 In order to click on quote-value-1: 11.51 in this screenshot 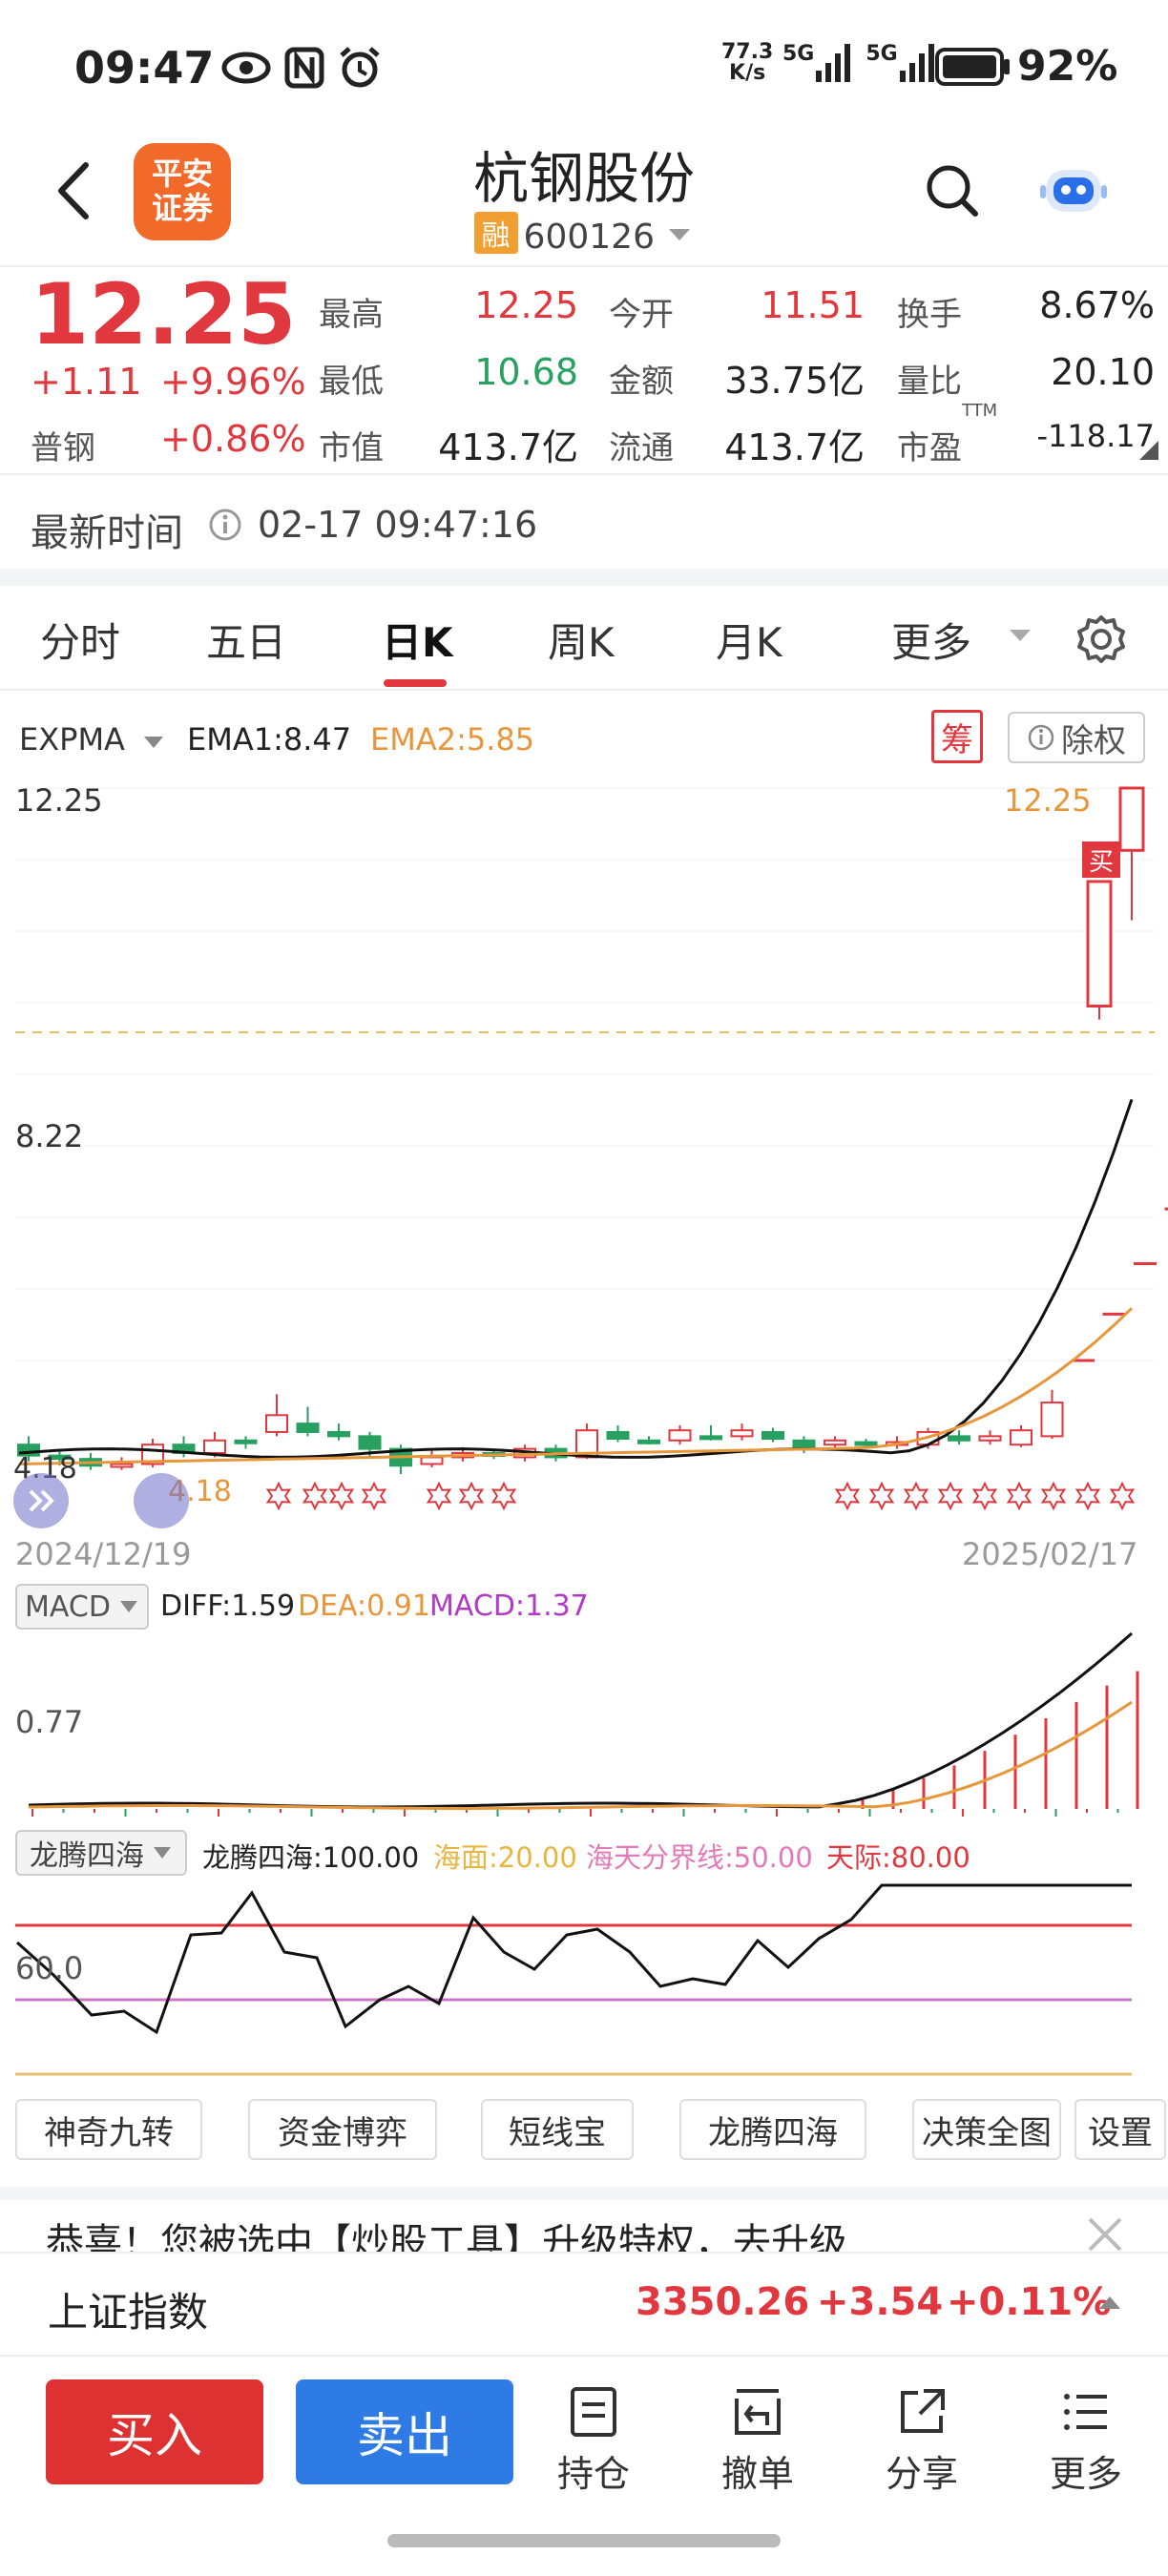, I will do `click(813, 305)`.